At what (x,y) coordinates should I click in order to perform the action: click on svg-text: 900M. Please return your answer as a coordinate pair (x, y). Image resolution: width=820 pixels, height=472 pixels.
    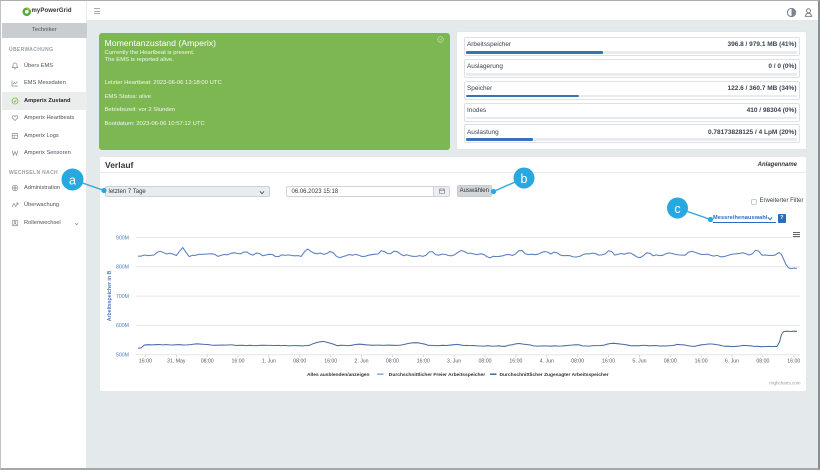
    Looking at the image, I should click on (122, 238).